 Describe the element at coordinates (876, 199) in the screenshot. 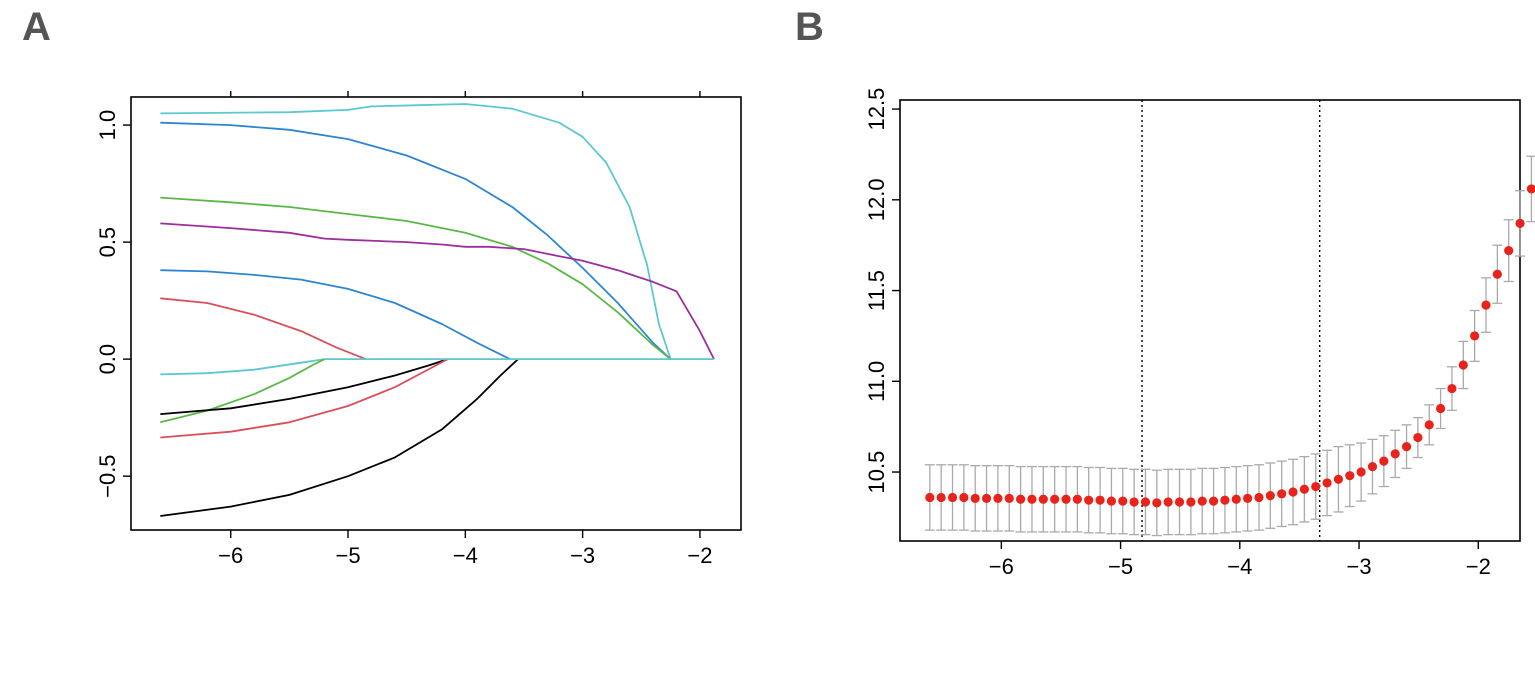

I see `y-tick-label: 12.0` at that location.